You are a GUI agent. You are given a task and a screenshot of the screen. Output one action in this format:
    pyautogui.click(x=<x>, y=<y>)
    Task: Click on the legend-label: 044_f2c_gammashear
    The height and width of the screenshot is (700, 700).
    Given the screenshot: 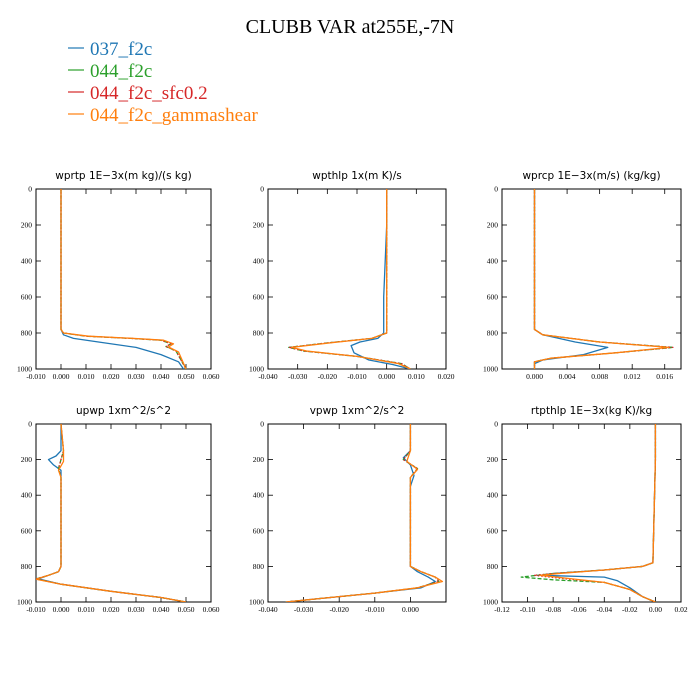 What is the action you would take?
    pyautogui.click(x=174, y=115)
    